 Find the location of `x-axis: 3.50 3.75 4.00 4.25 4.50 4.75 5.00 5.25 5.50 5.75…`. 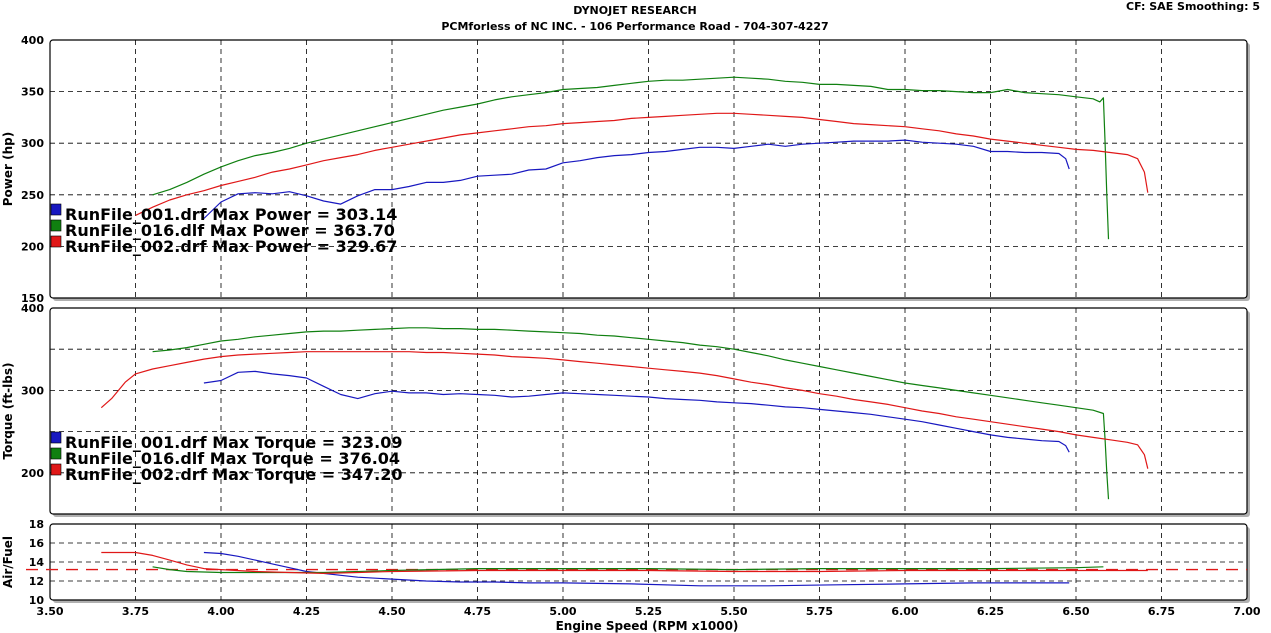

x-axis: 3.50 3.75 4.00 4.25 4.50 4.75 5.00 5.25 5.50 5.75… is located at coordinates (648, 611).